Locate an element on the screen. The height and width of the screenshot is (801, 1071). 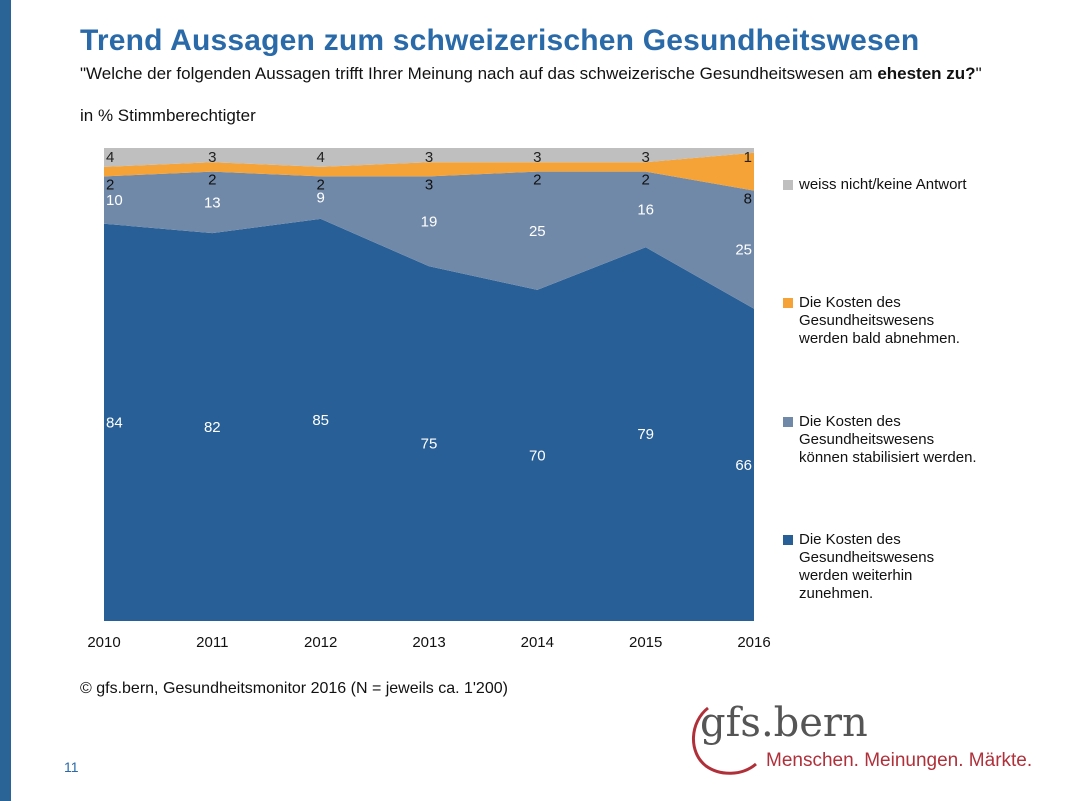
data-label-s3-2016: 1 is located at coordinates (748, 157).